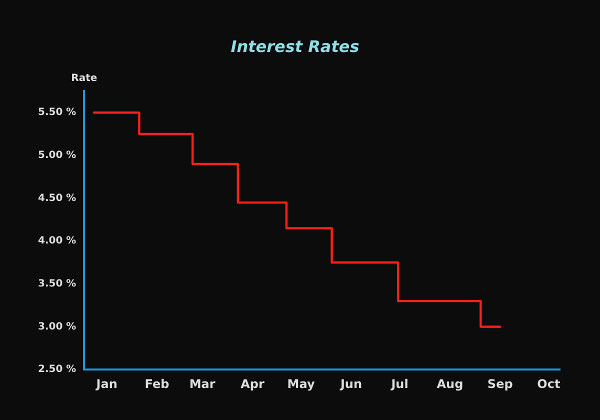 The height and width of the screenshot is (420, 600). What do you see at coordinates (57, 241) in the screenshot?
I see `y-tick-label: 4.00 %` at bounding box center [57, 241].